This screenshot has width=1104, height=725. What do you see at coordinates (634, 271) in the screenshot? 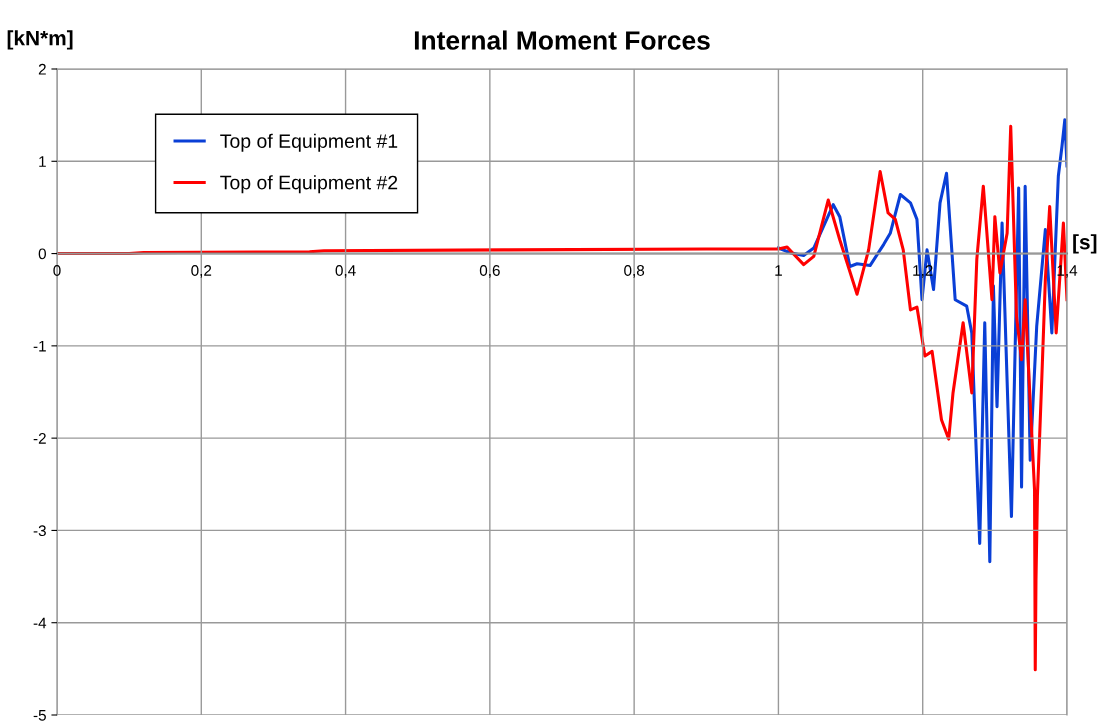
I see `x-tick-label: 0,8` at bounding box center [634, 271].